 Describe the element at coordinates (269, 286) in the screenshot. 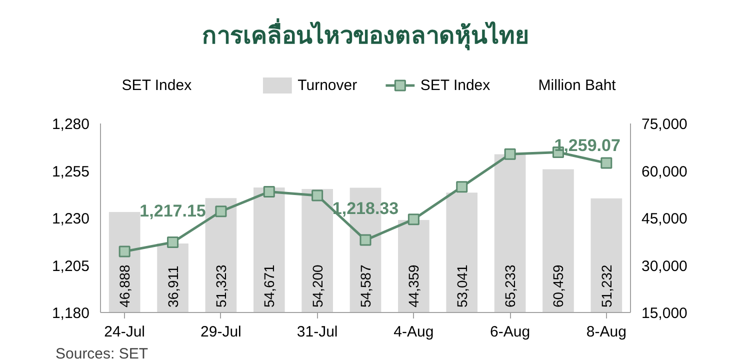

I see `data-label: 54,671` at that location.